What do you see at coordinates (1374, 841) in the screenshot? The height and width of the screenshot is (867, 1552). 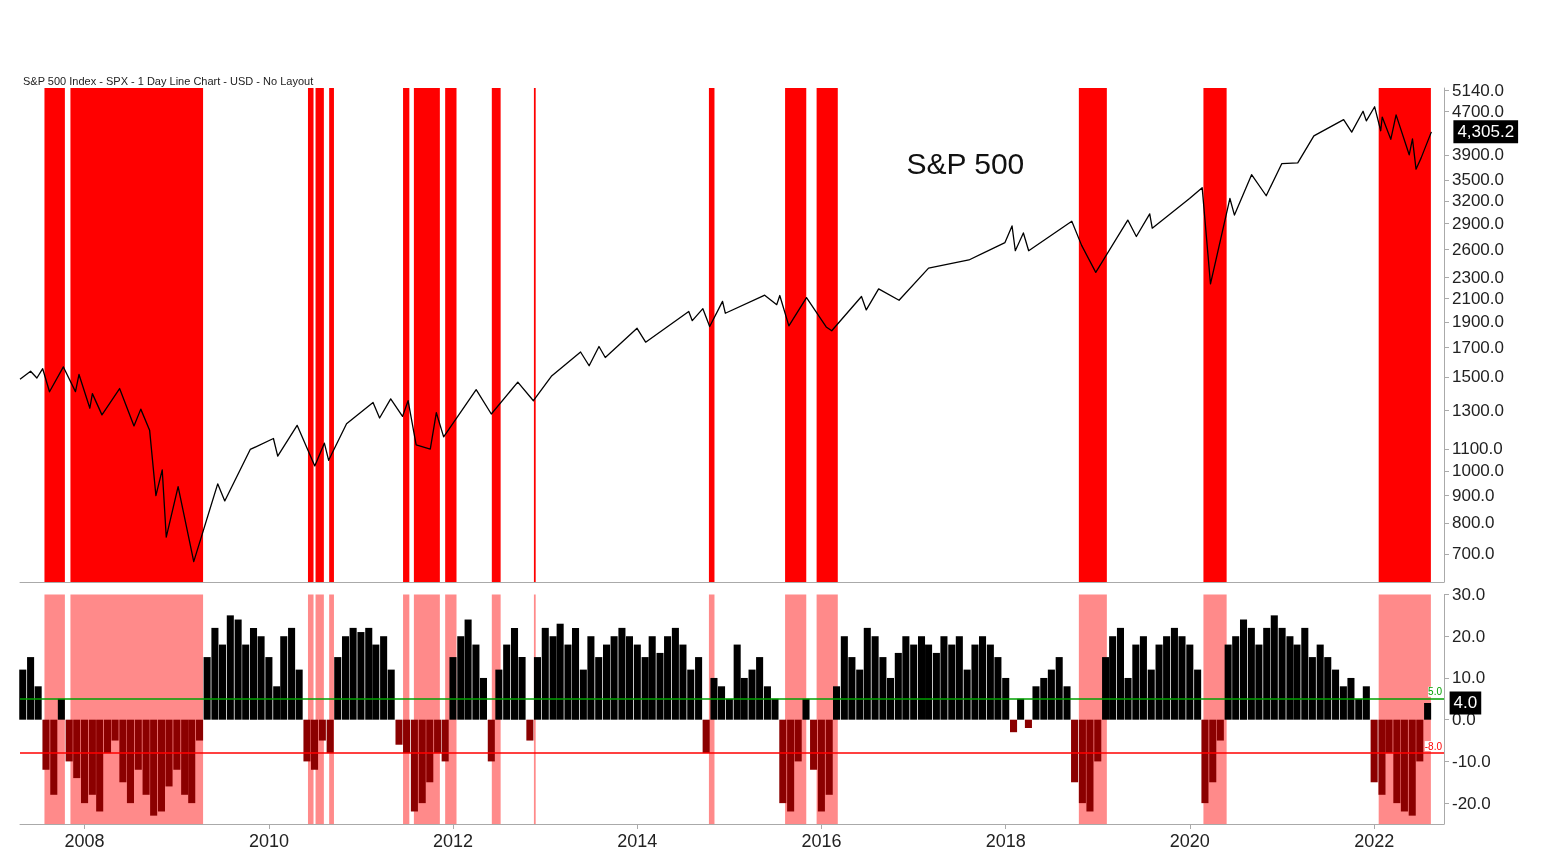 I see `x-tick-label: 2022` at bounding box center [1374, 841].